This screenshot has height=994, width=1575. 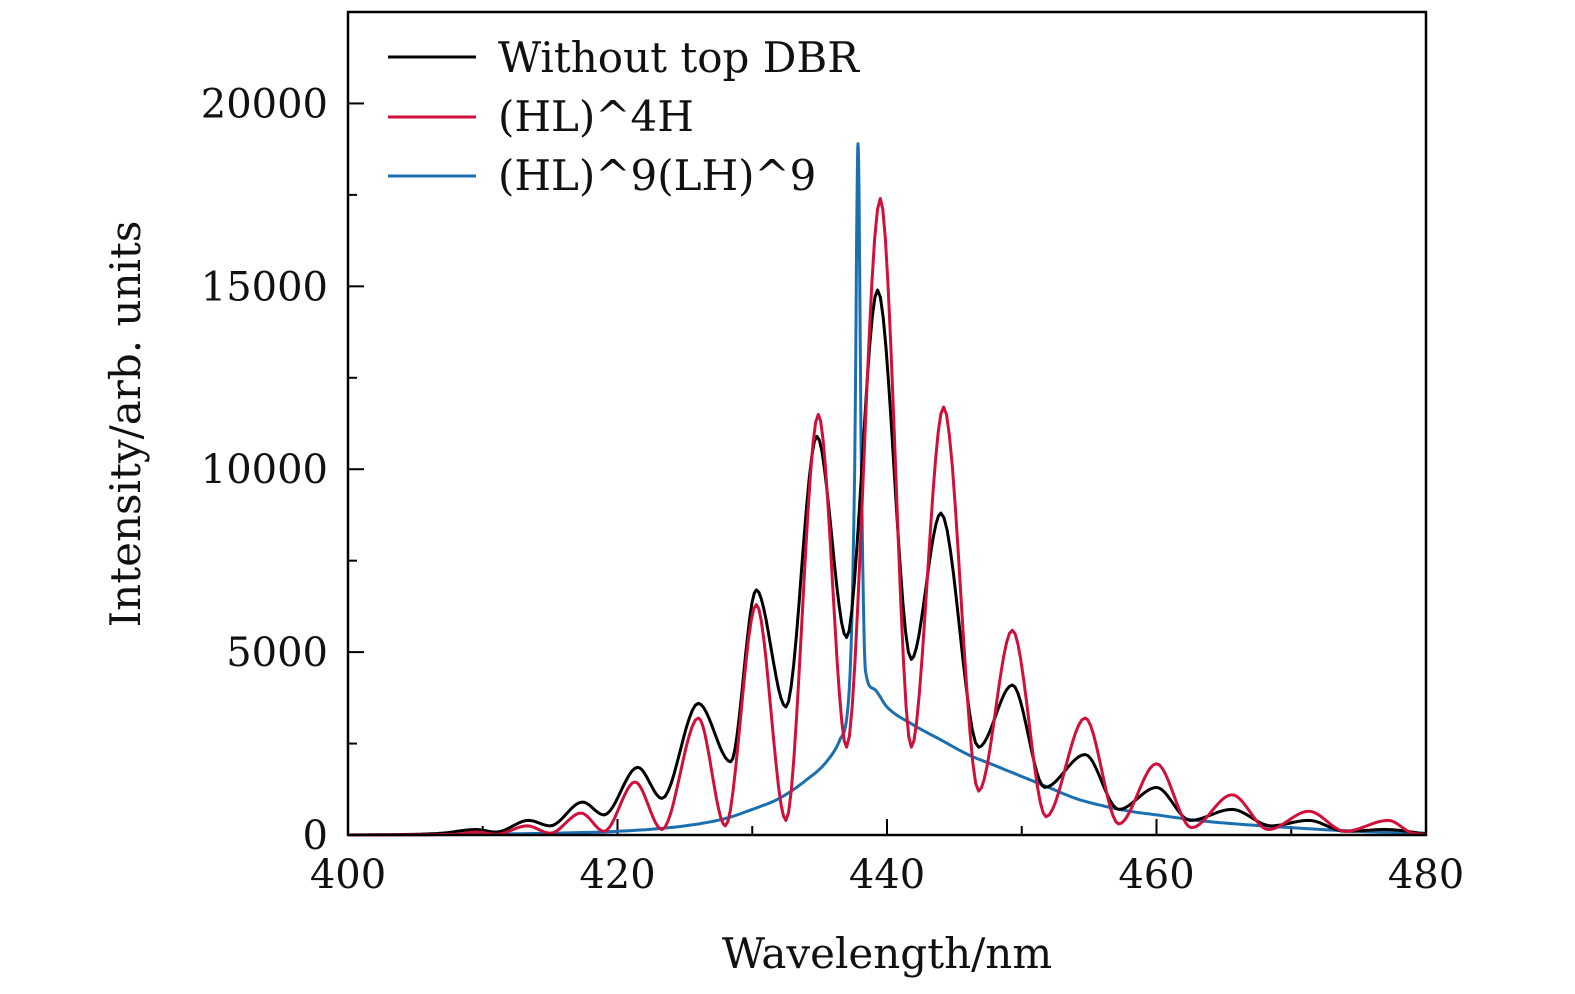 I want to click on legend: Without top DBR (HL)^4H (HL)^9(LH)^9, so click(x=624, y=116).